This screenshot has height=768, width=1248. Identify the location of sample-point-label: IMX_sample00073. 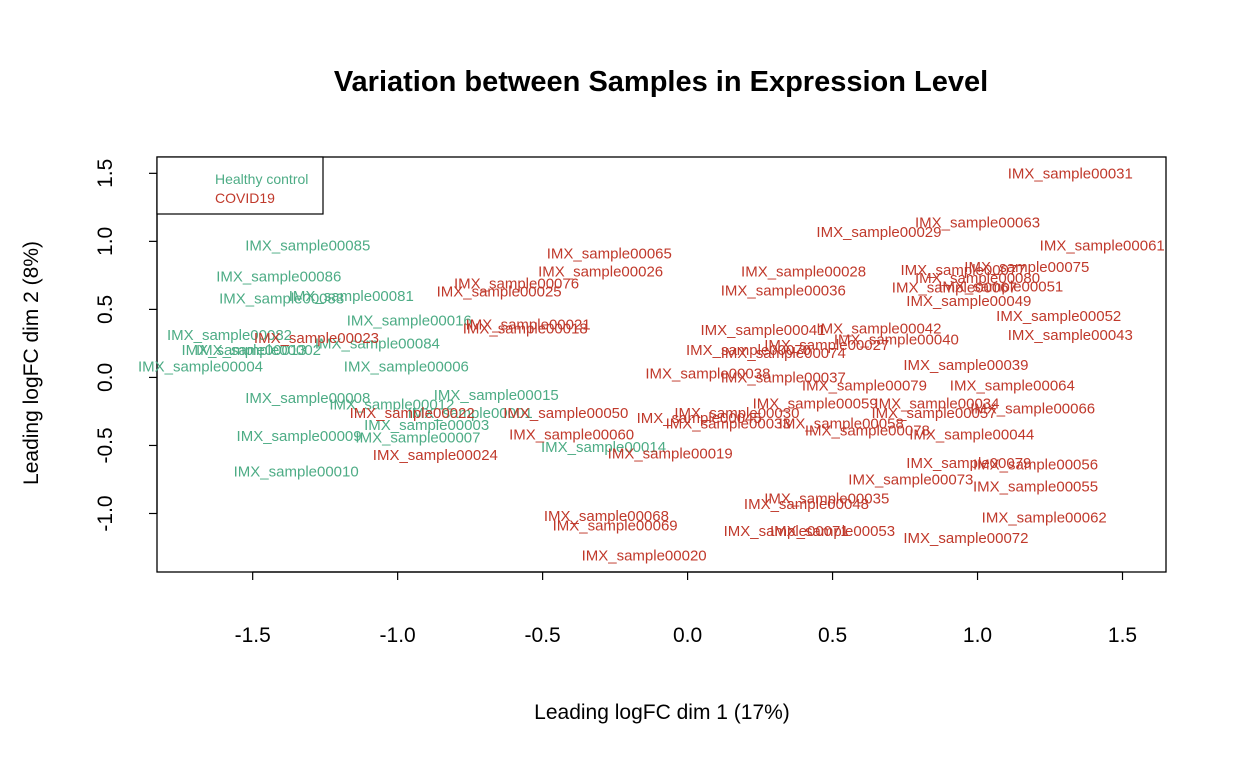
(910, 479).